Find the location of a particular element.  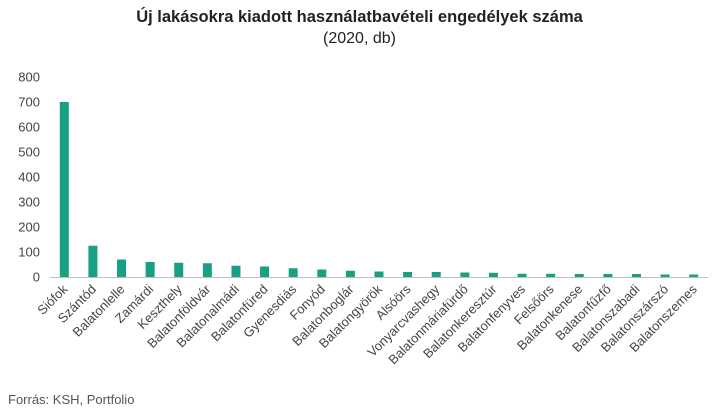

y-tick-label: 100 is located at coordinates (29, 252).